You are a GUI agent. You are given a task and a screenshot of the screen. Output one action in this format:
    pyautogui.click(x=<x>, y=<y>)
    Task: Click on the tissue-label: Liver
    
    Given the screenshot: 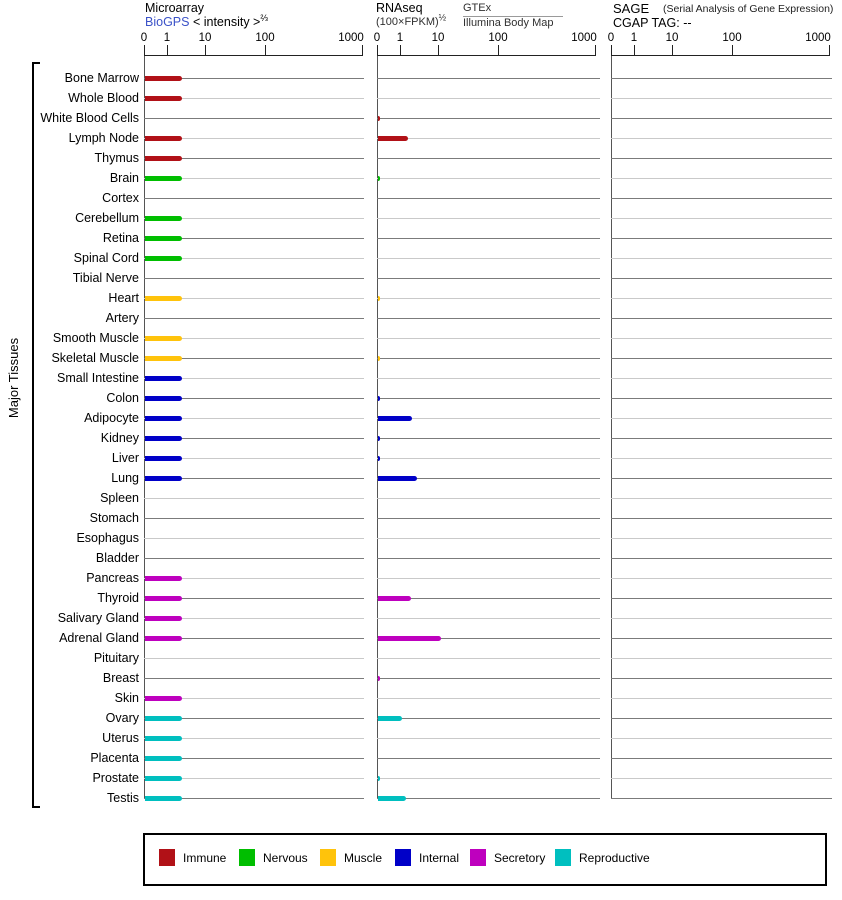 What is the action you would take?
    pyautogui.click(x=125, y=458)
    